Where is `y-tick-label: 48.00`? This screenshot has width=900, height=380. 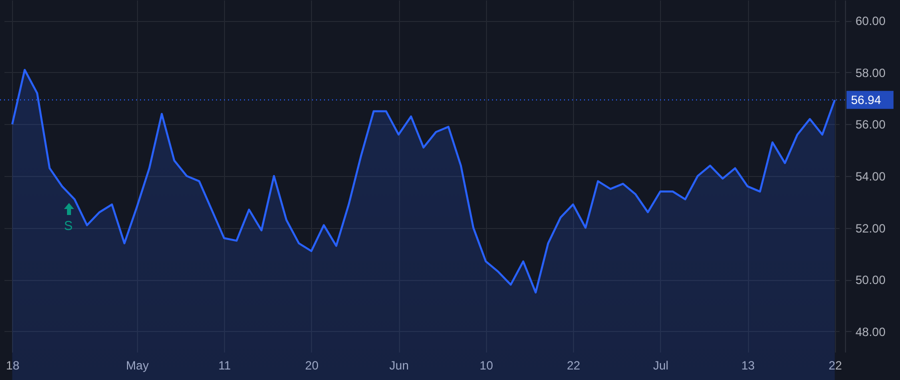
y-tick-label: 48.00 is located at coordinates (871, 331).